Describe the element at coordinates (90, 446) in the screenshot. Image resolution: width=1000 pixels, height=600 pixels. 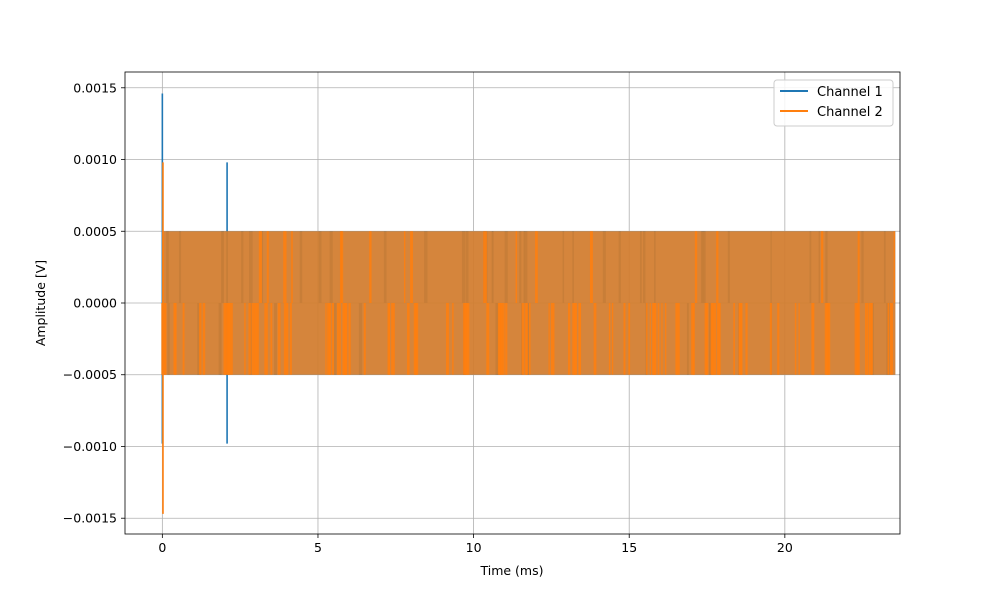
I see `y-tick-label: −0.0010` at that location.